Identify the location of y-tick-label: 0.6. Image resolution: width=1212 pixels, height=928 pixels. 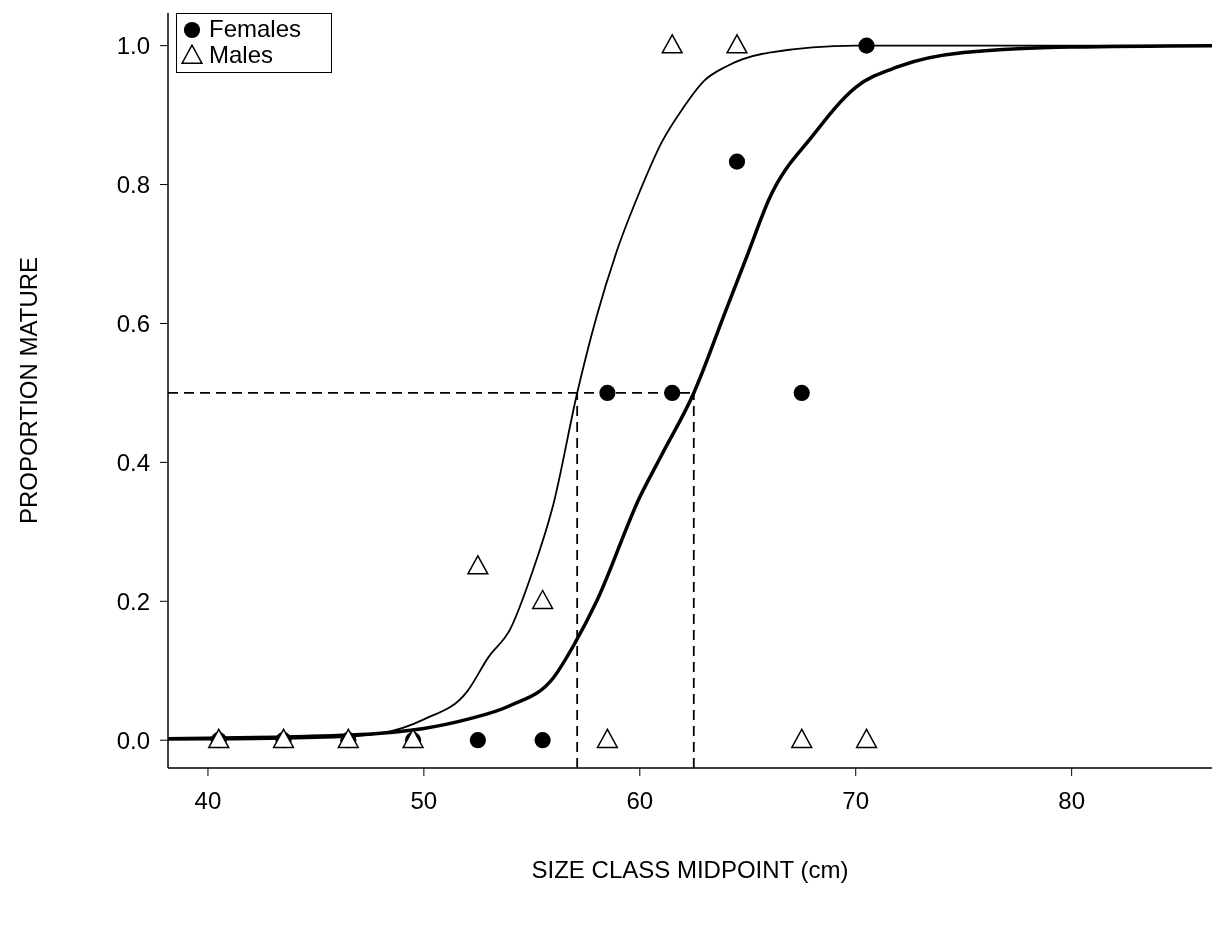
(133, 323).